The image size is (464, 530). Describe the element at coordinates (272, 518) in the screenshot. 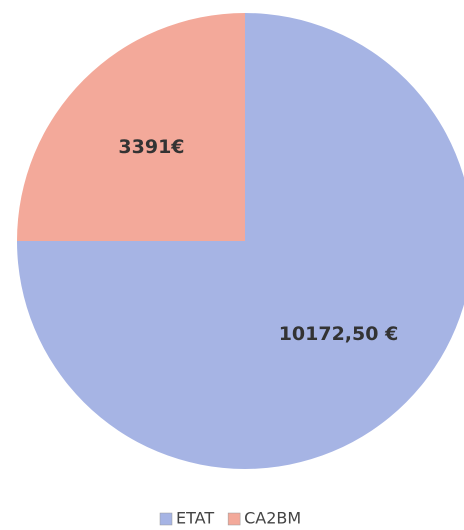

I see `legend-label: CA2BM` at that location.